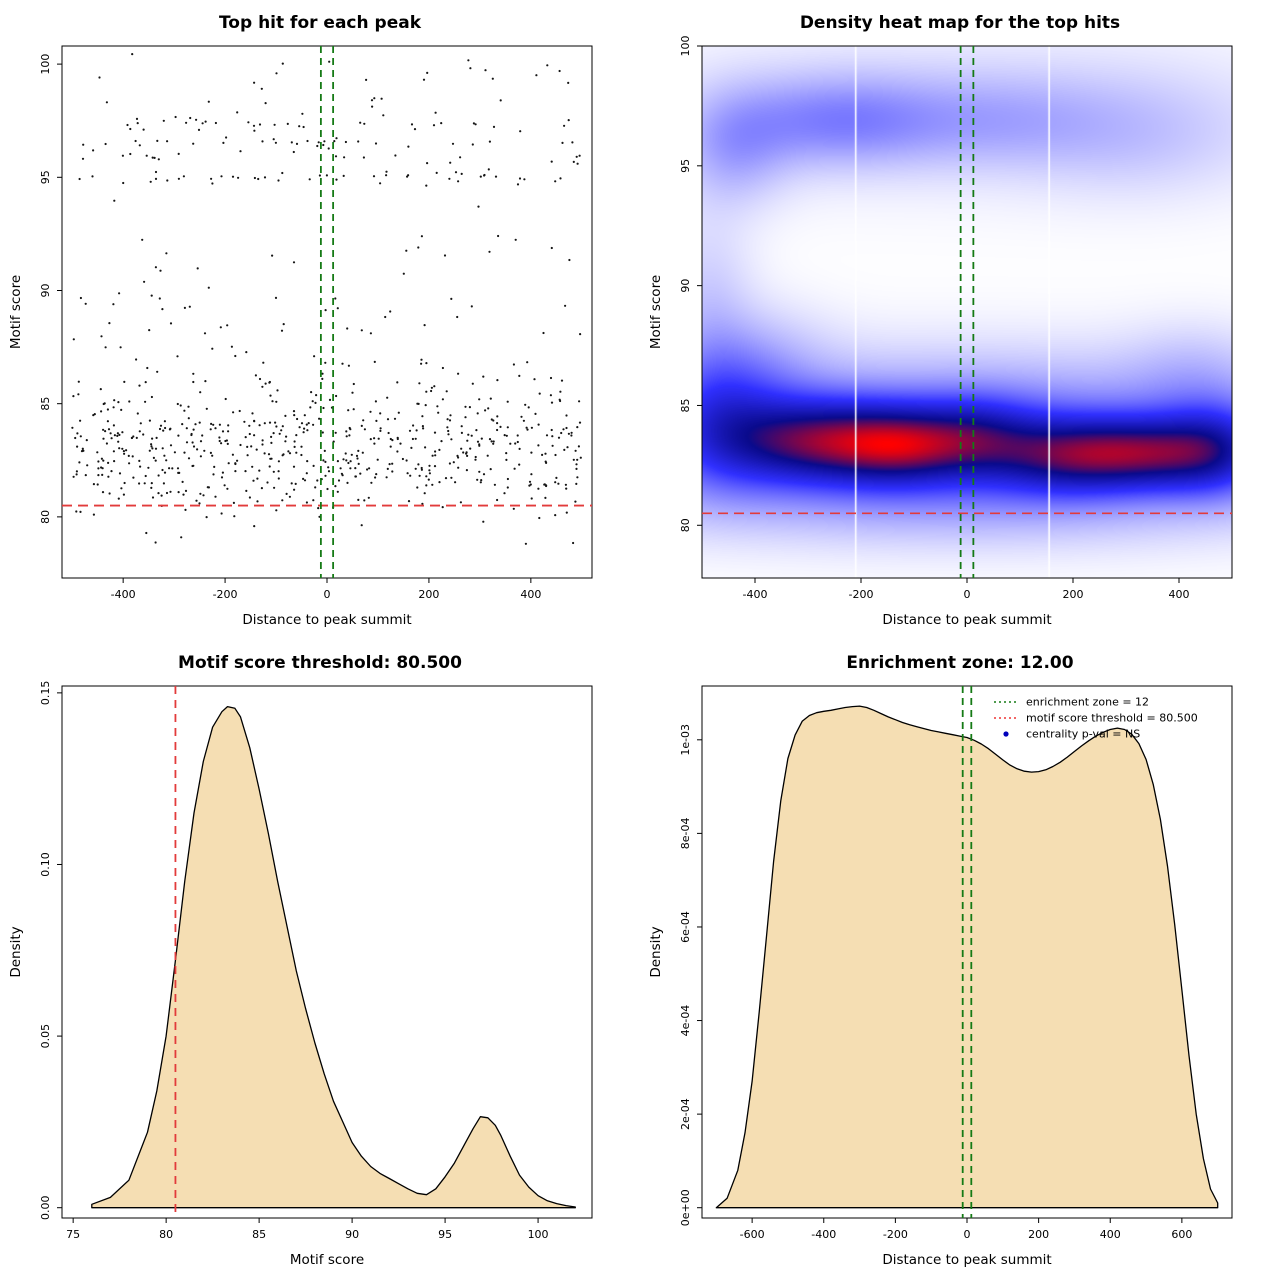 This screenshot has width=1280, height=1280. What do you see at coordinates (45, 693) in the screenshot?
I see `y-tick-label: 0.15` at bounding box center [45, 693].